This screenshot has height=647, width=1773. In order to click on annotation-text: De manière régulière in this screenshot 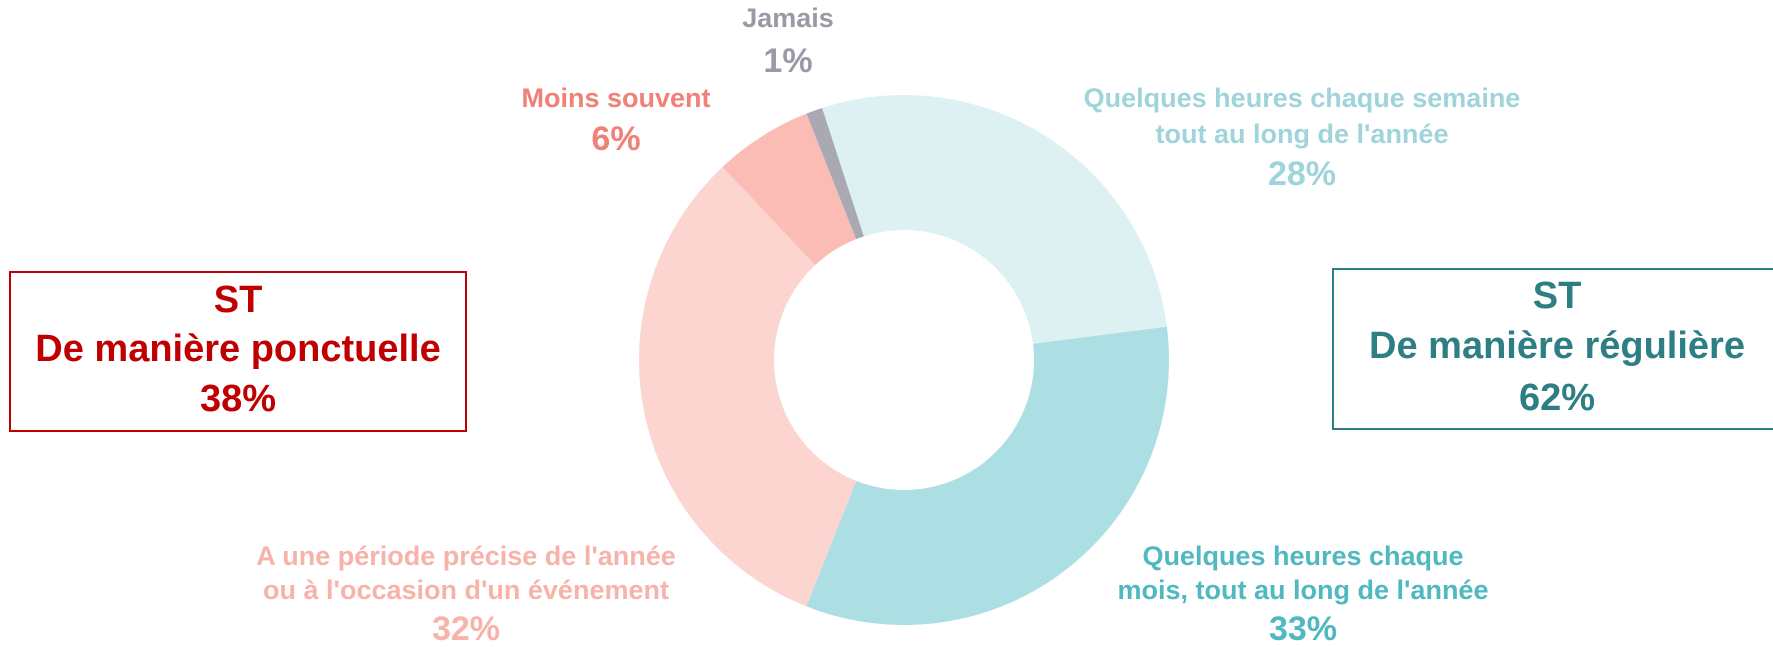, I will do `click(1557, 346)`.